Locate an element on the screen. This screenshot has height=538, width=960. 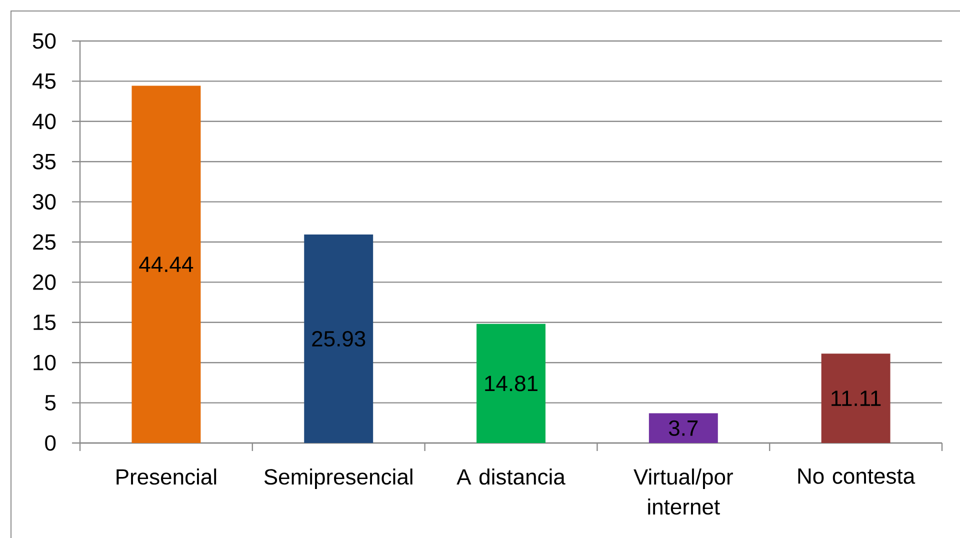
y-tick-label: 15 is located at coordinates (45, 322).